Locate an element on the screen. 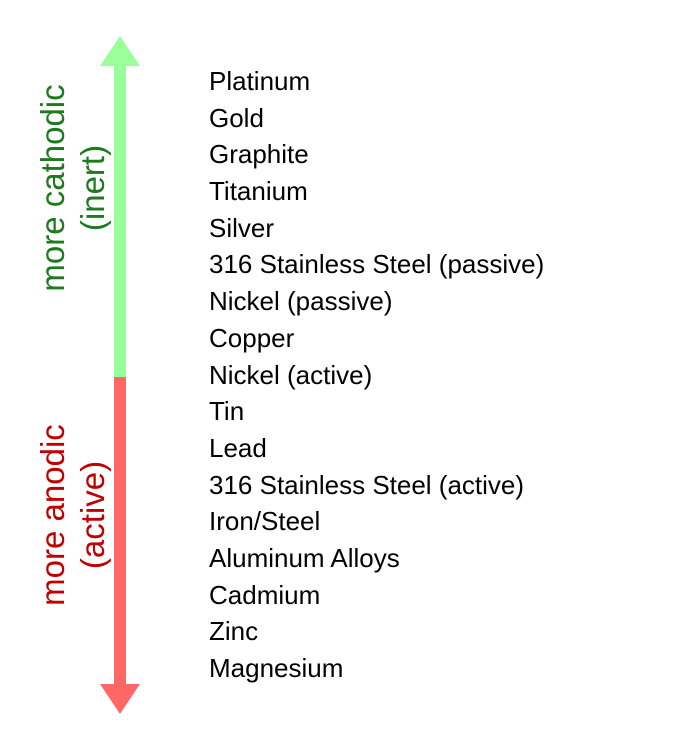 The image size is (700, 731). metal-item: Titanium is located at coordinates (258, 191).